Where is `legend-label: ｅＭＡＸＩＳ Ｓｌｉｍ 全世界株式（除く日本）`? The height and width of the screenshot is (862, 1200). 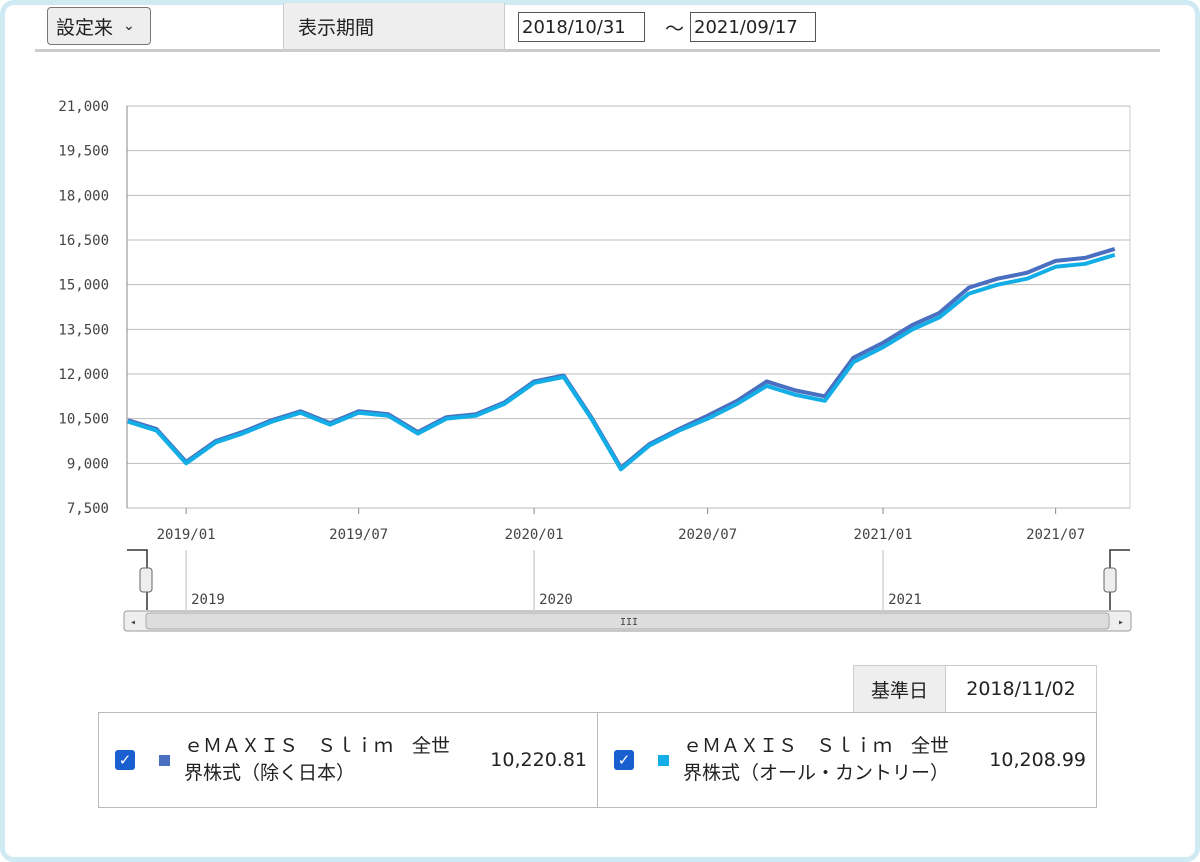
legend-label: ｅＭＡＸＩＳ Ｓｌｉｍ 全世界株式（除く日本） is located at coordinates (317, 759).